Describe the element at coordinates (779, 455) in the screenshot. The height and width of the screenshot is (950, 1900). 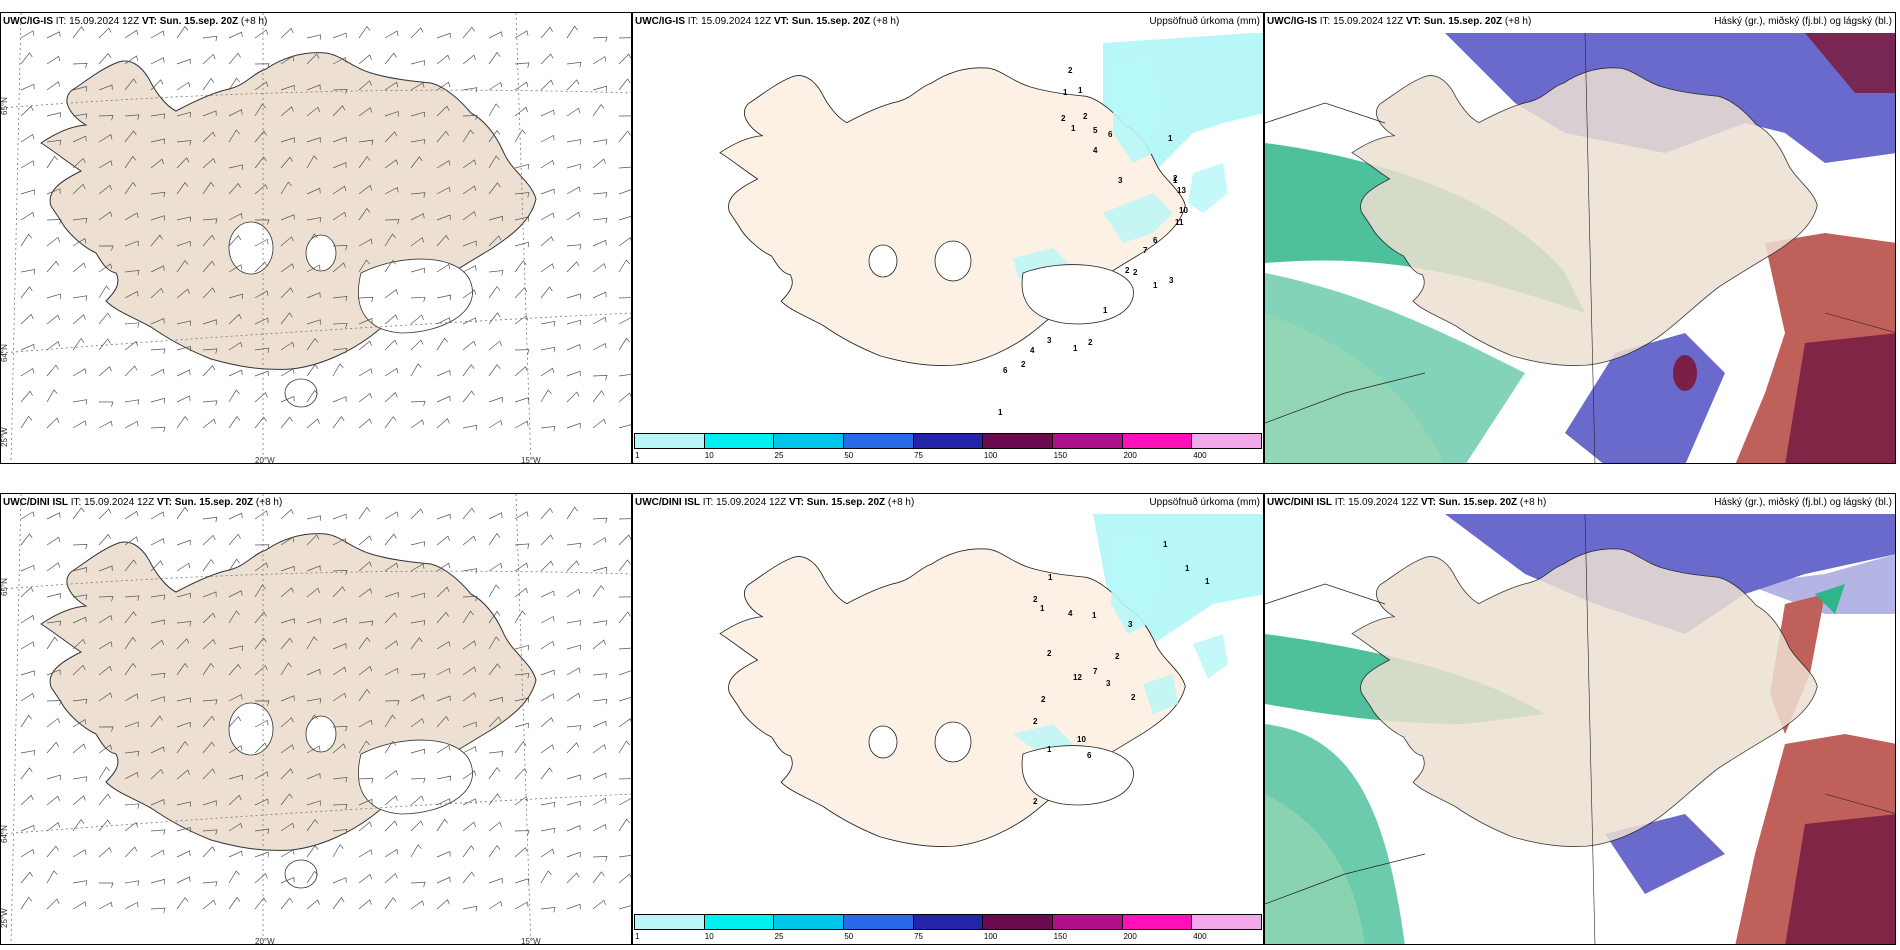
I see `colorbar-label: 25` at that location.